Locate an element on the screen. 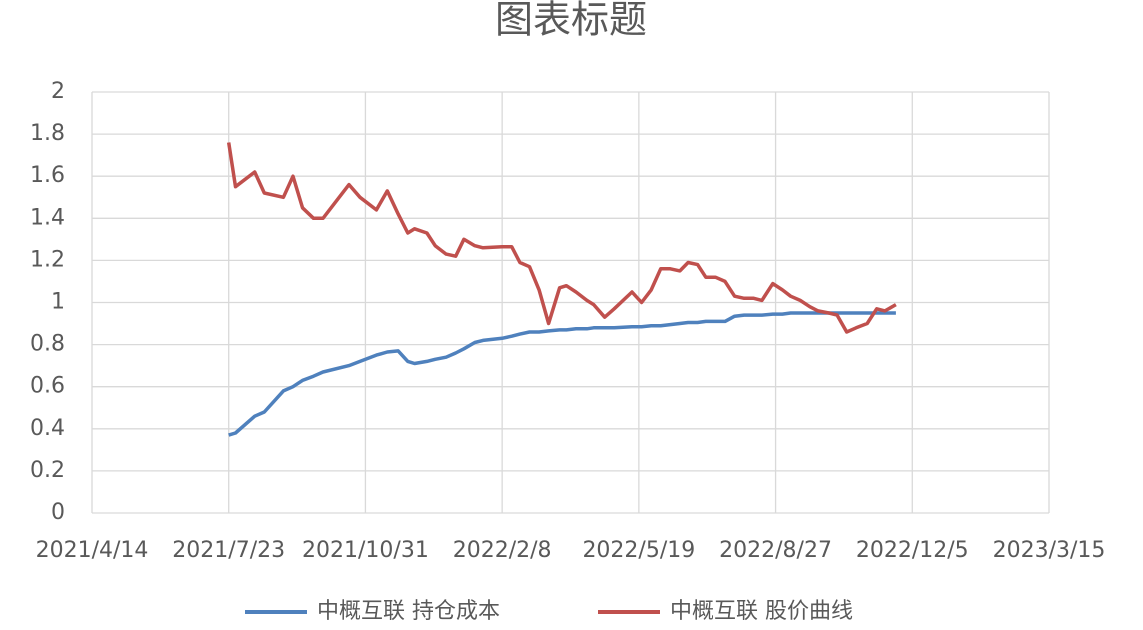 This screenshot has width=1143, height=630. series-line is located at coordinates (562, 374).